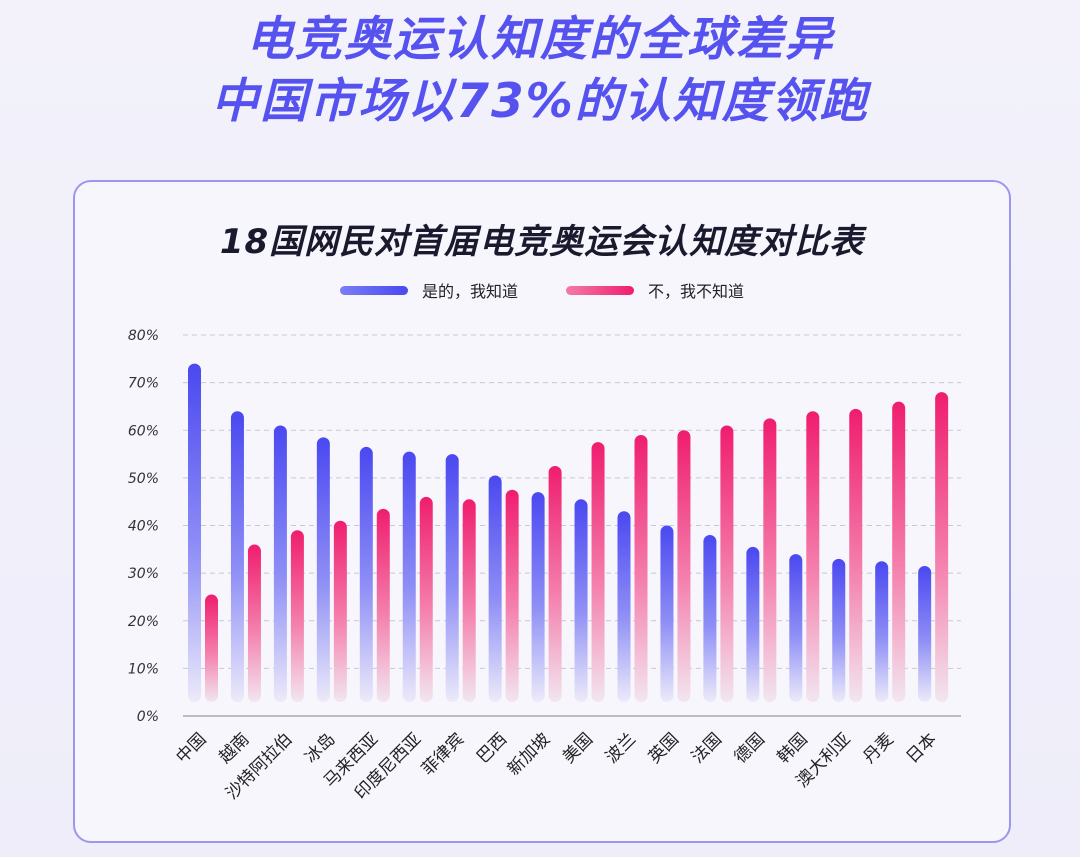 The height and width of the screenshot is (857, 1080). I want to click on x-tick-label: 冰岛, so click(320, 748).